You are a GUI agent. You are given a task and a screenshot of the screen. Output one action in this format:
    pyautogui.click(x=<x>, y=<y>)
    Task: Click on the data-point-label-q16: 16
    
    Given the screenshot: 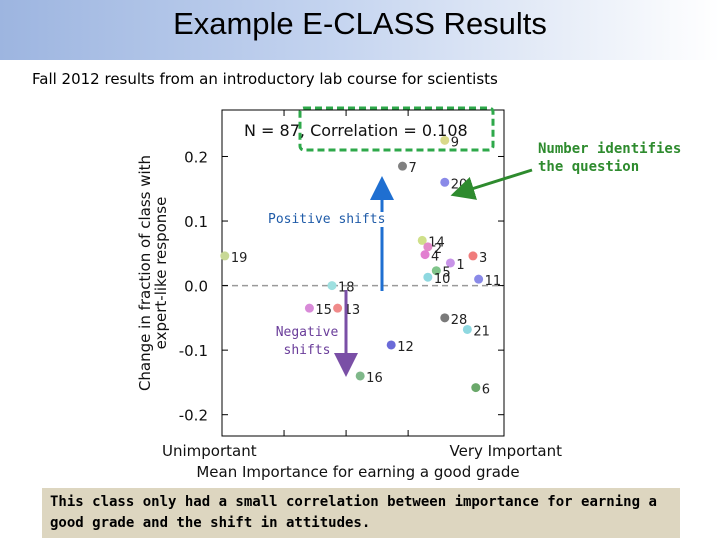 What is the action you would take?
    pyautogui.click(x=374, y=378)
    